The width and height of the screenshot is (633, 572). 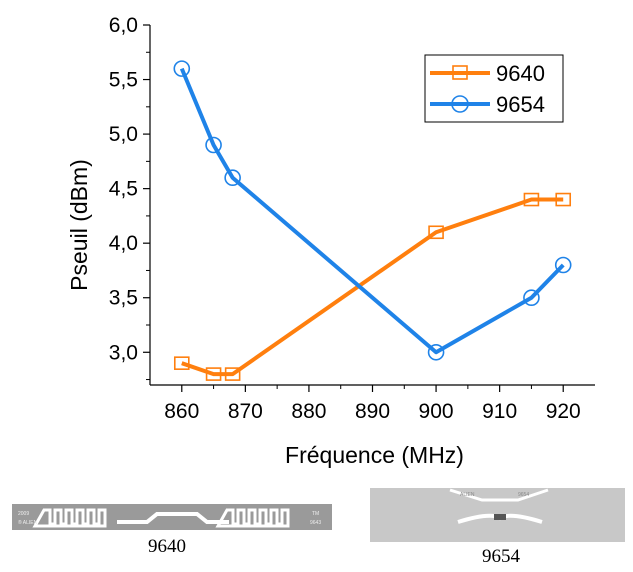 What do you see at coordinates (23, 514) in the screenshot?
I see `tag-9640-text-0: 2009` at bounding box center [23, 514].